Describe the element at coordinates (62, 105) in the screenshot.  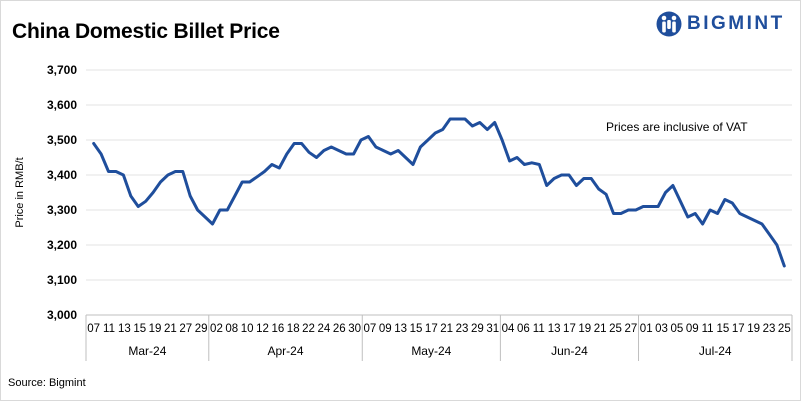
I see `y-tick-label: 3,600` at that location.